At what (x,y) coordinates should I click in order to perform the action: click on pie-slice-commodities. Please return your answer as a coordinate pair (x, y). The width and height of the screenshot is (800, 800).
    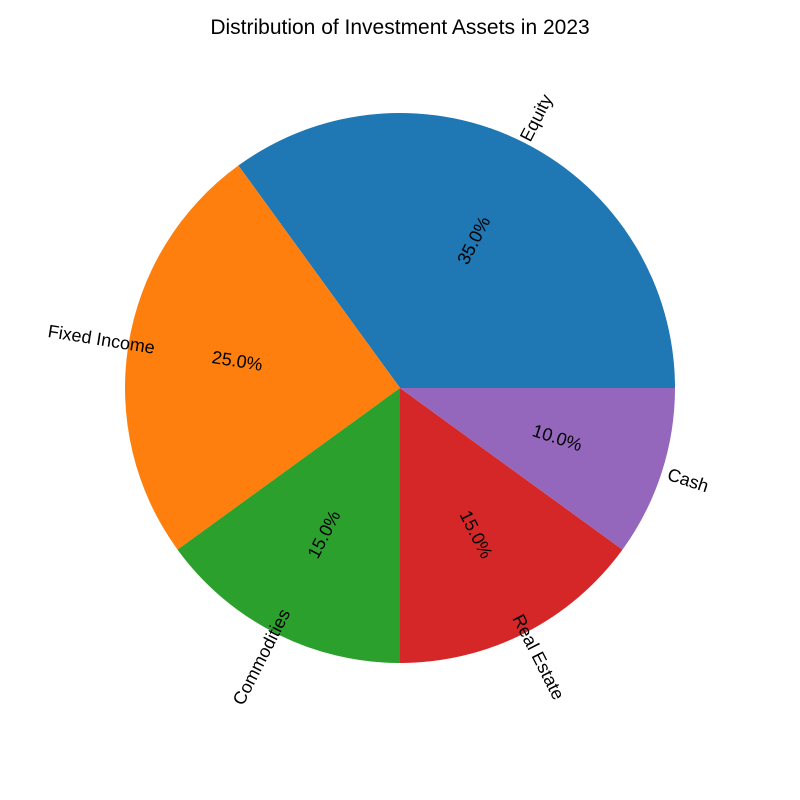
    Looking at the image, I should click on (288, 525).